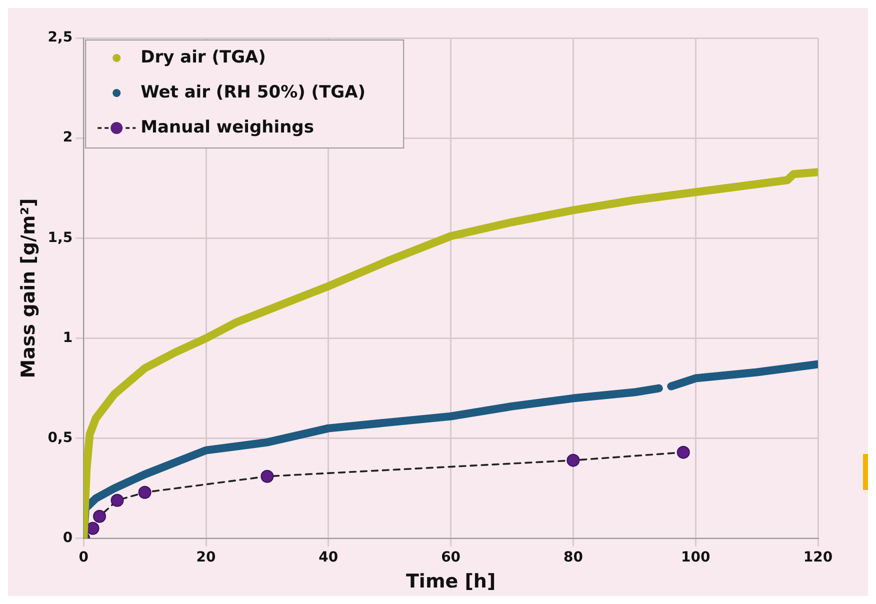  What do you see at coordinates (28, 288) in the screenshot?
I see `y-axis-title: Mass gain [g/m²]` at bounding box center [28, 288].